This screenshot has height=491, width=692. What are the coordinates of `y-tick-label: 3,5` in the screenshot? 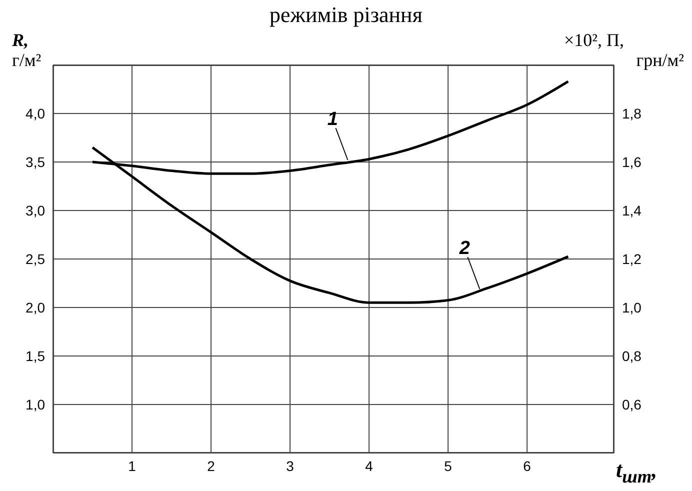 It's located at (36, 162).